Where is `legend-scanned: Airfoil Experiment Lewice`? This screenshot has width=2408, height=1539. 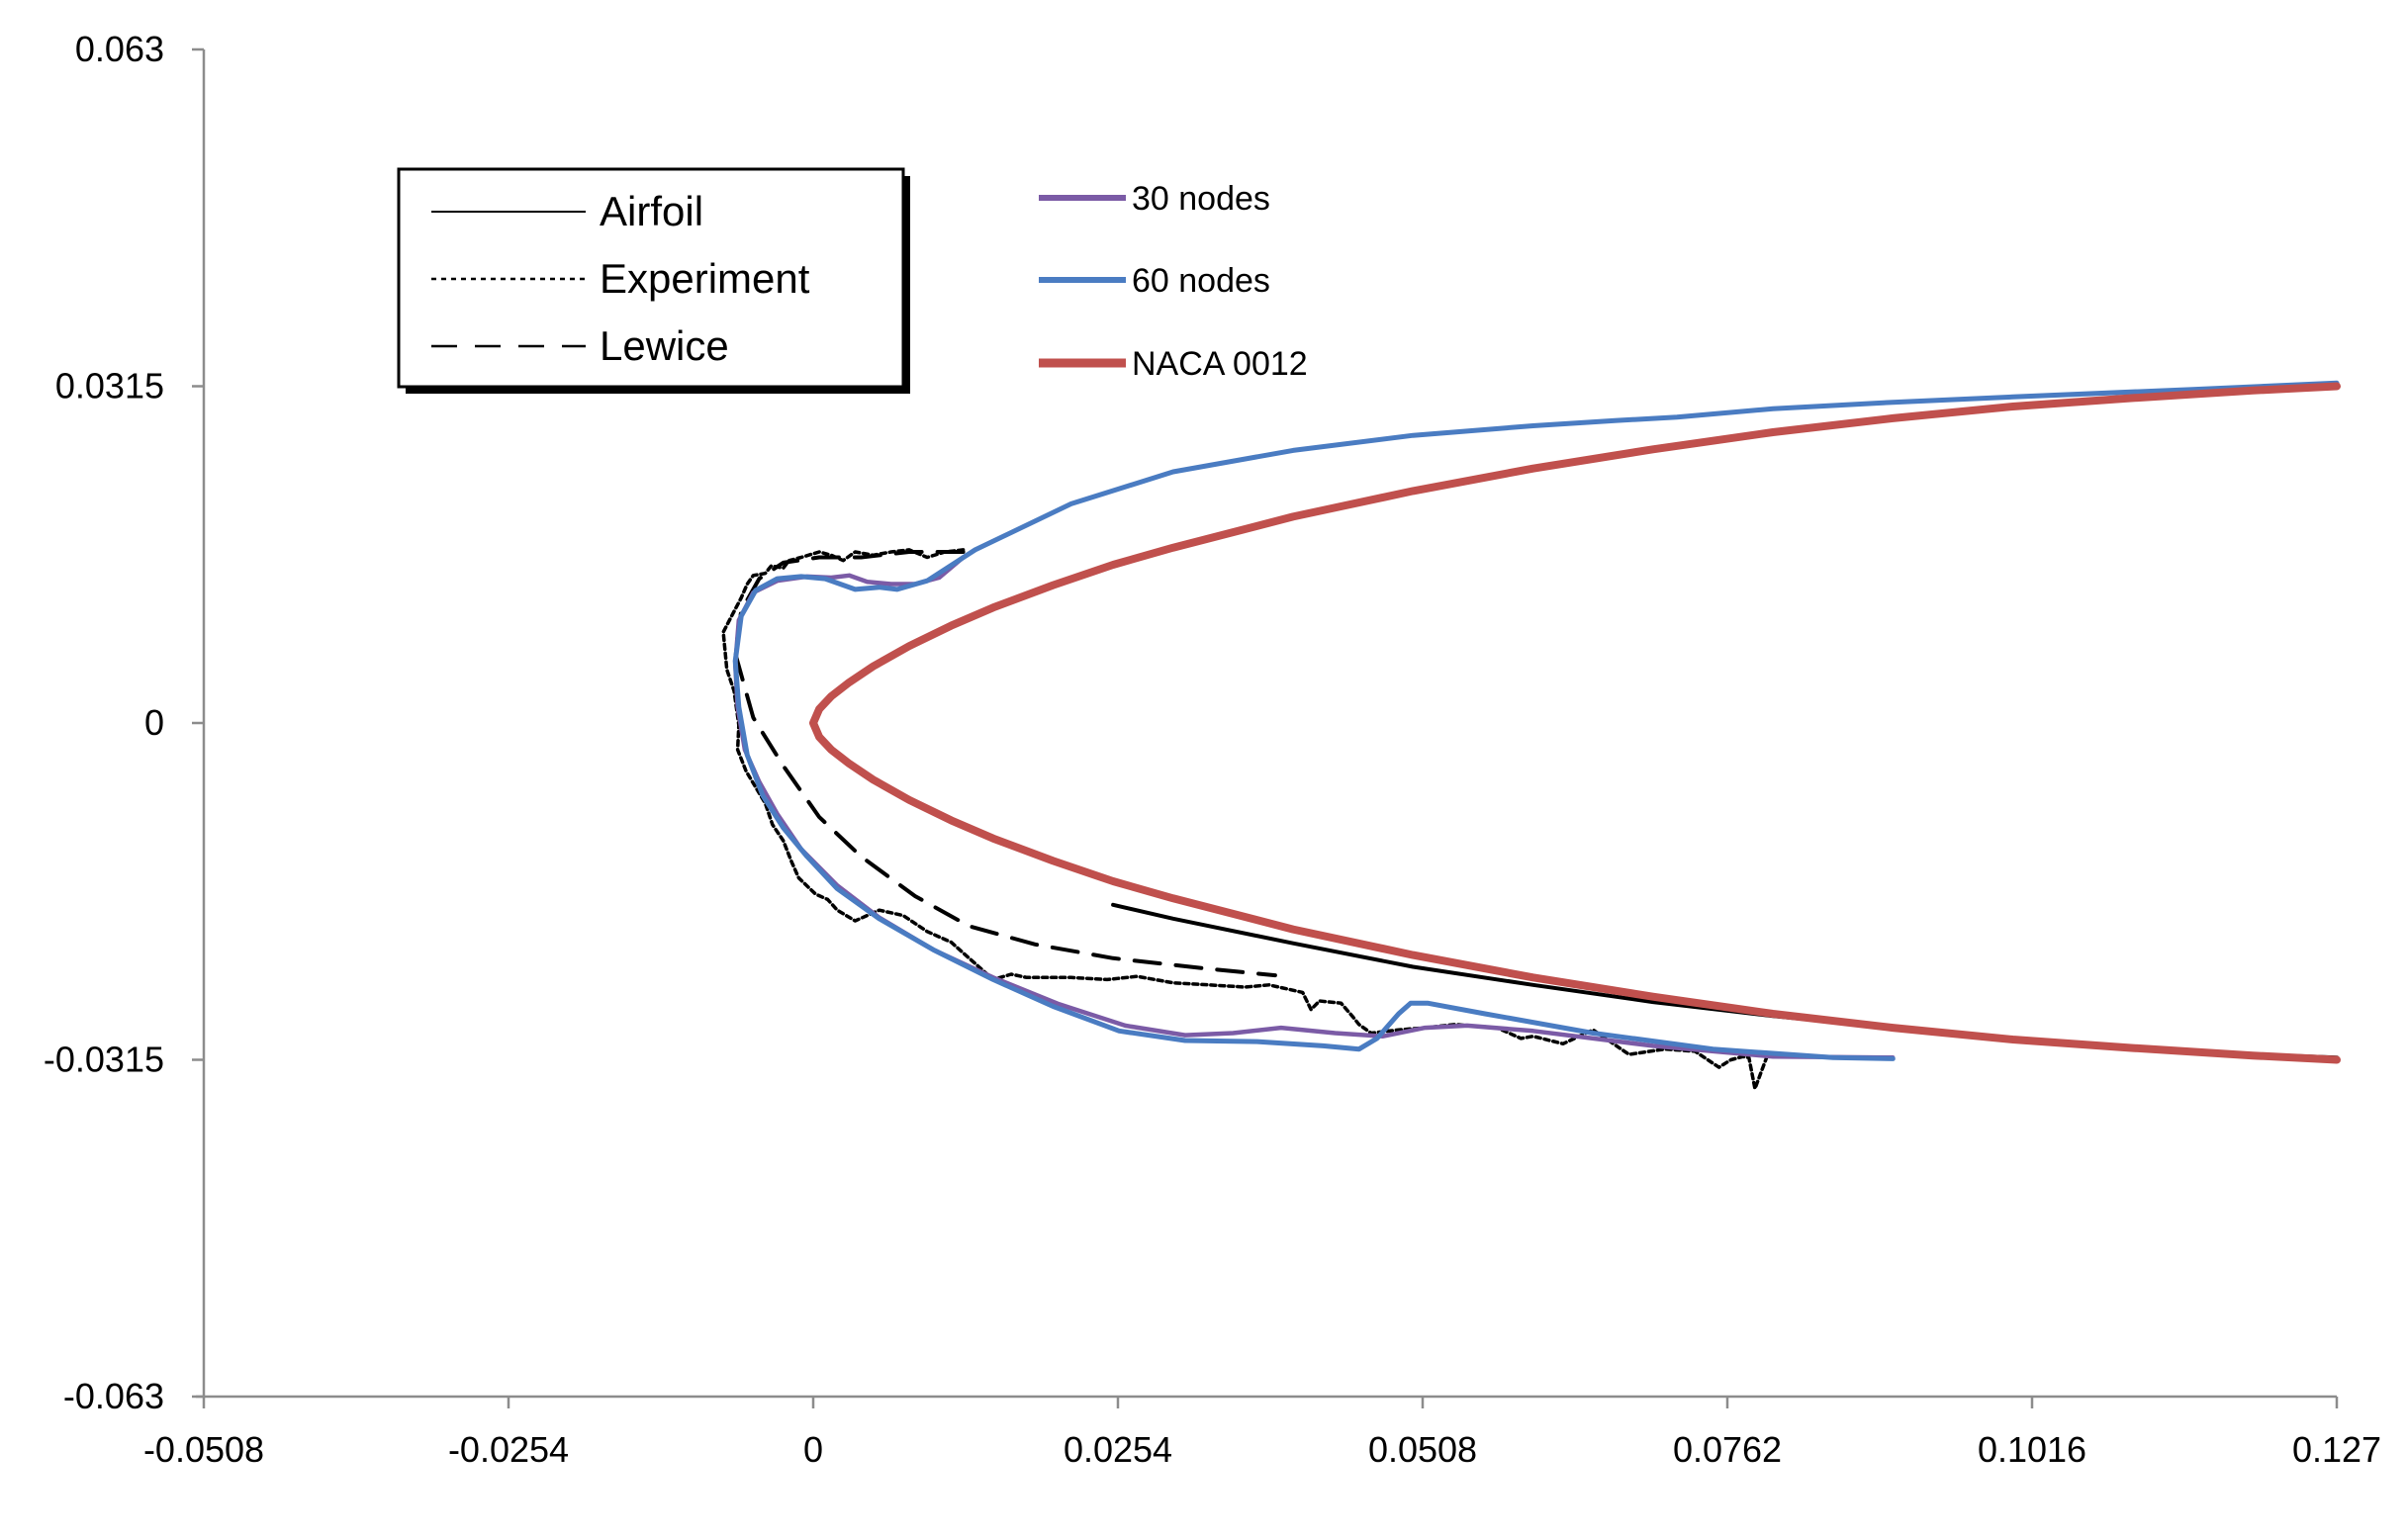
legend-scanned: Airfoil Experiment Lewice is located at coordinates (653, 280).